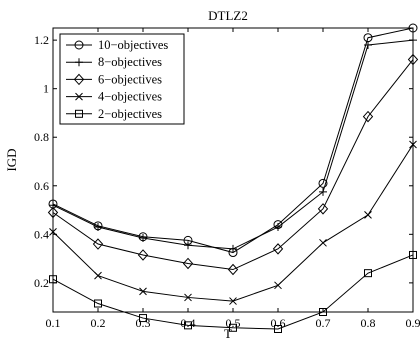 This screenshot has height=342, width=420. I want to click on legend-entry-3: 4−objectives, so click(114, 97).